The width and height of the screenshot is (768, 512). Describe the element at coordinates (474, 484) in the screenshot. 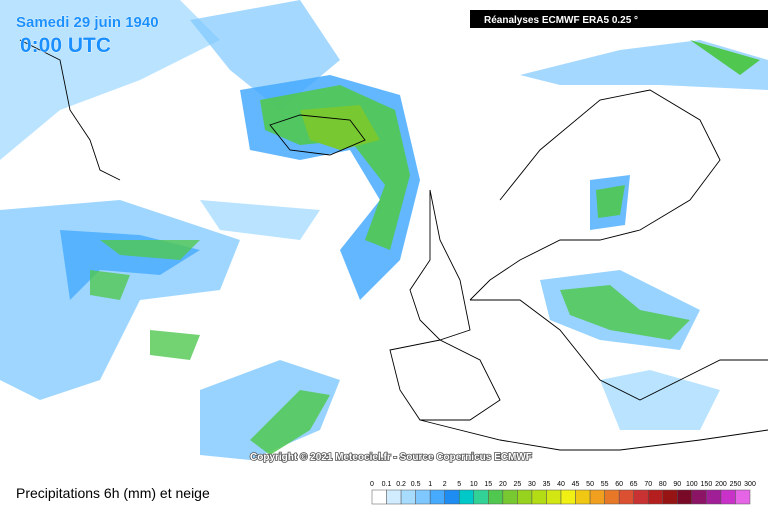

I see `legend-label: 10` at that location.